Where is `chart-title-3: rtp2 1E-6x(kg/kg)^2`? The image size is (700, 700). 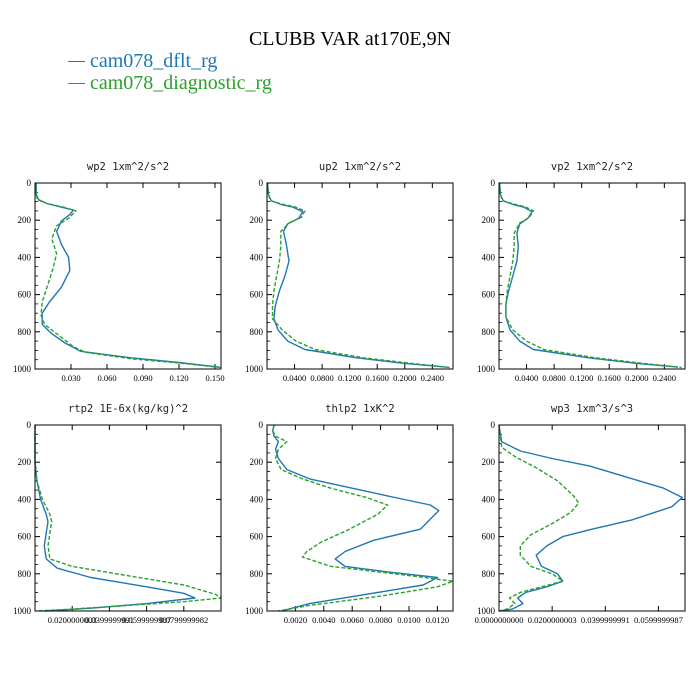 chart-title-3: rtp2 1E-6x(kg/kg)^2 is located at coordinates (128, 409).